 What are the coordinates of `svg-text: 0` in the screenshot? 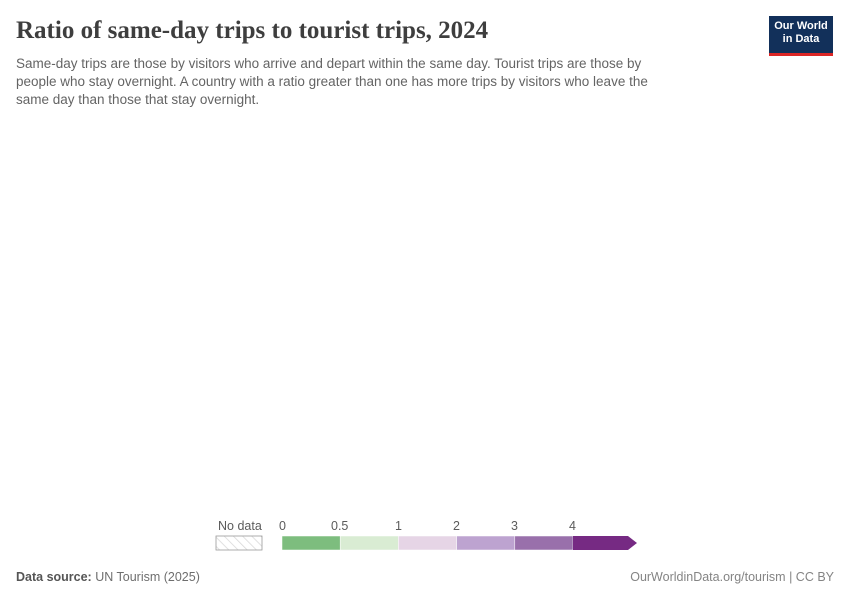 It's located at (282, 526).